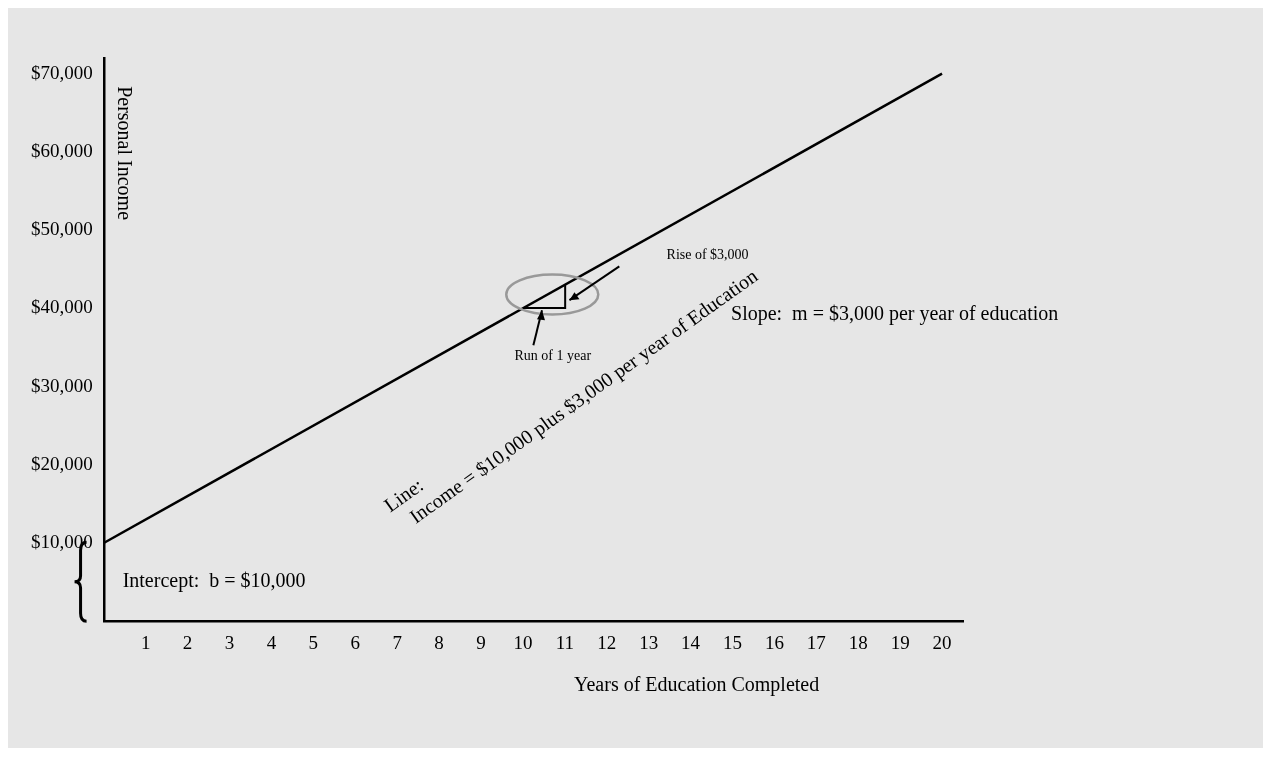 This screenshot has width=1271, height=759. I want to click on y-tick-label: $60,000, so click(62, 150).